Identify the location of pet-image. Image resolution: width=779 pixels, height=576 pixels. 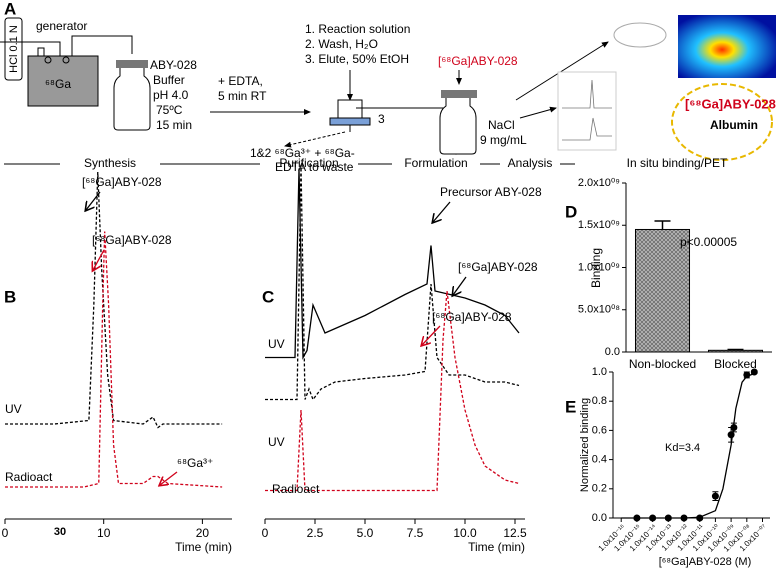
(727, 46).